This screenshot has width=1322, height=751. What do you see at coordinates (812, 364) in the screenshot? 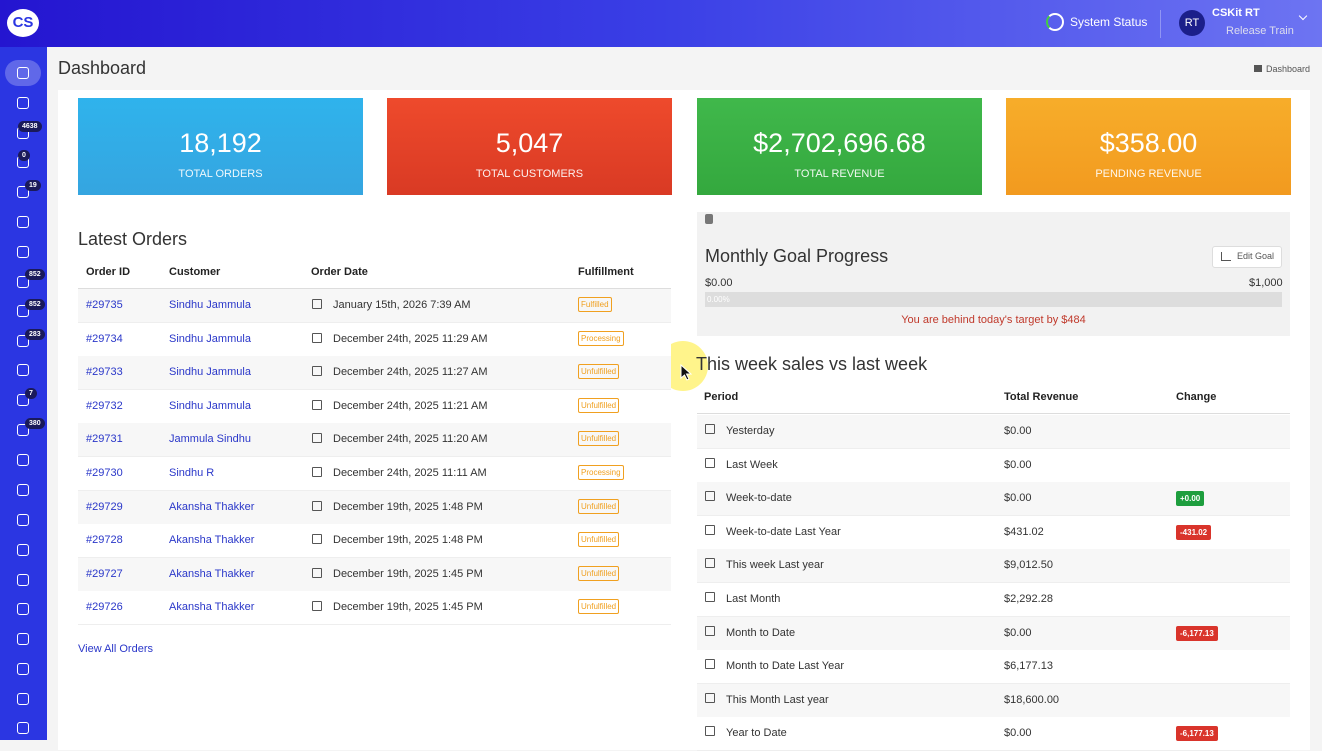
I see `weekly-title: This week sales vs last week` at bounding box center [812, 364].